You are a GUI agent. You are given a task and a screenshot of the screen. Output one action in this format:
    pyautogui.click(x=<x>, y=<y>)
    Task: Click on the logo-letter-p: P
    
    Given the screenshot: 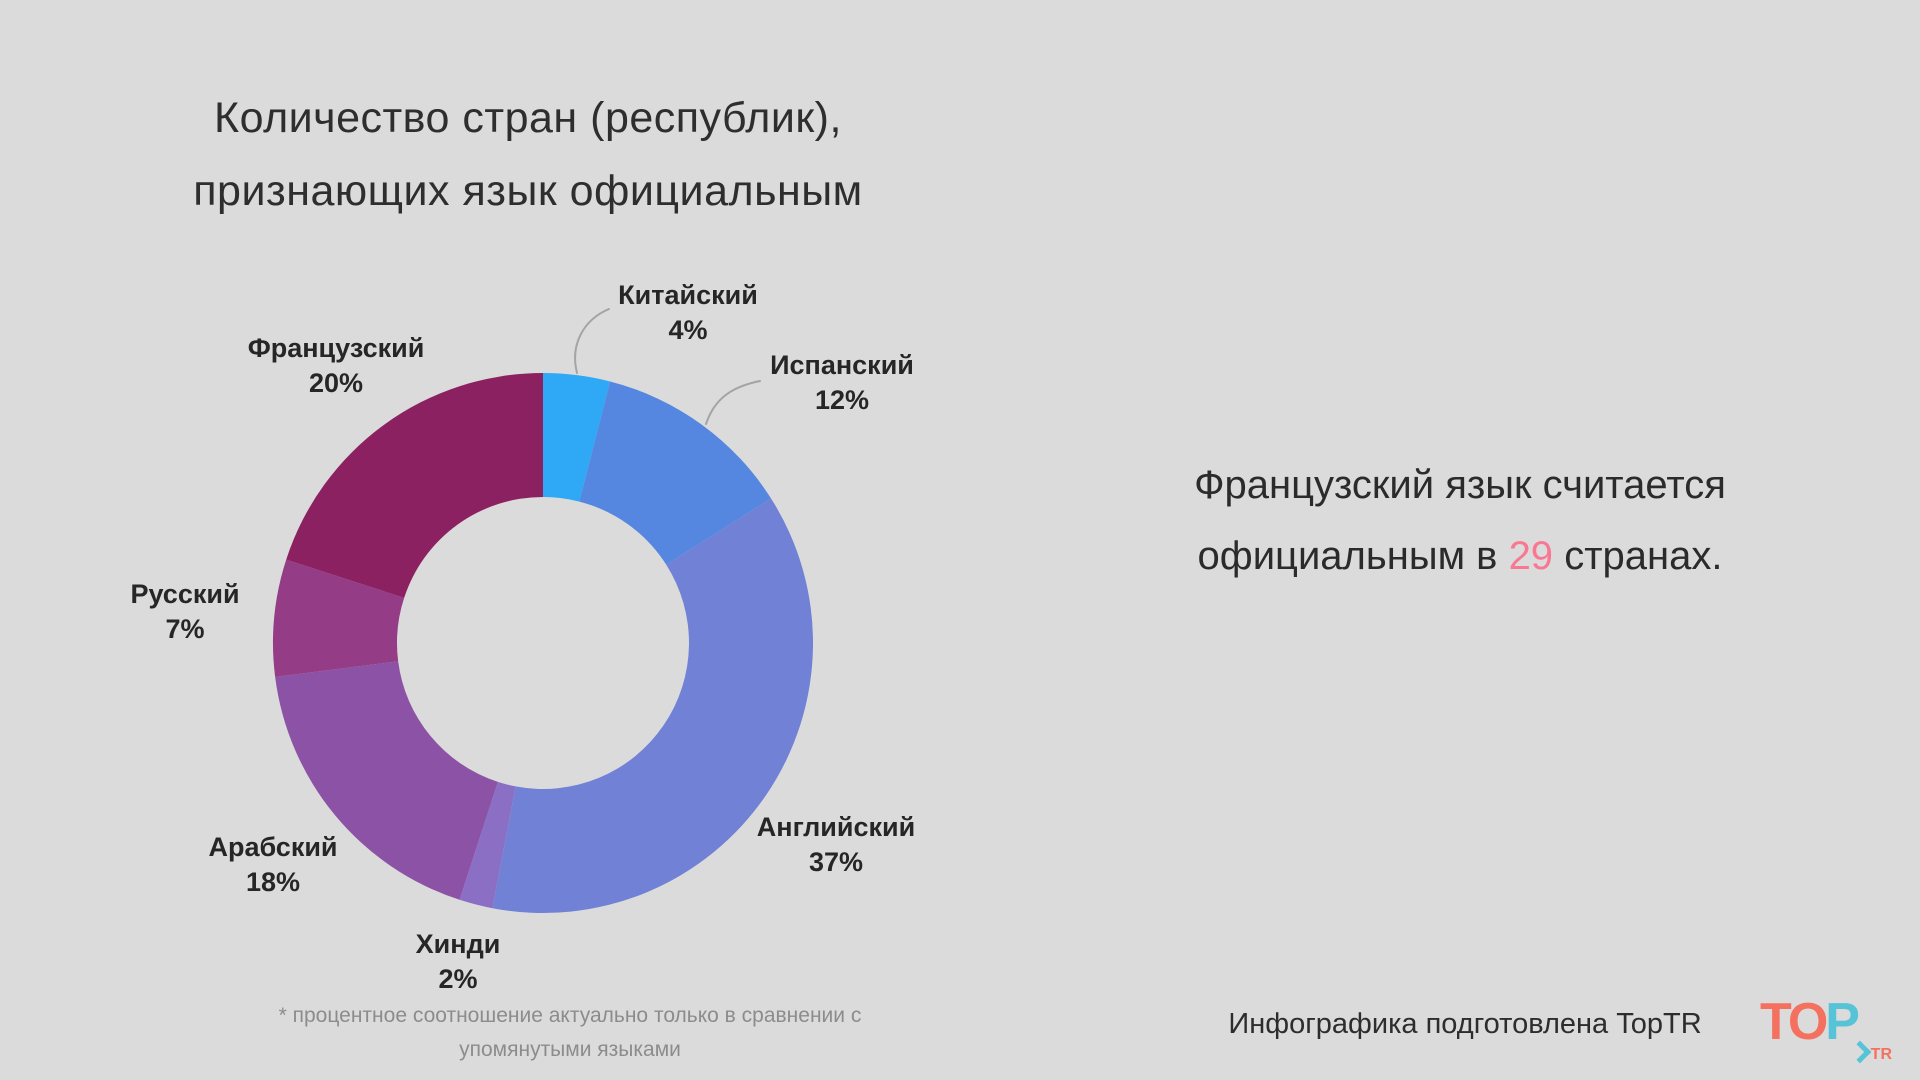 What is the action you would take?
    pyautogui.click(x=1842, y=1022)
    